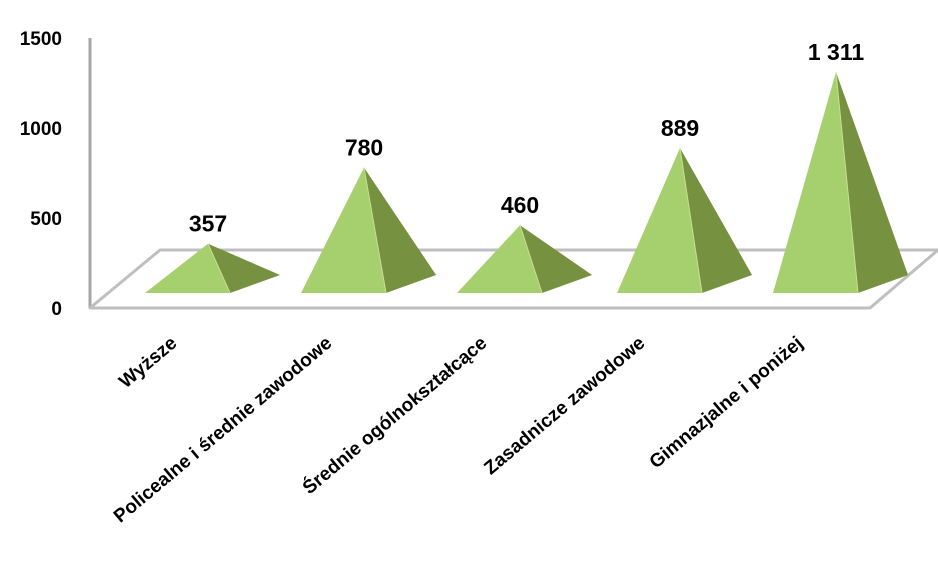 The image size is (938, 585). Describe the element at coordinates (836, 52) in the screenshot. I see `value-label: 1 311` at that location.